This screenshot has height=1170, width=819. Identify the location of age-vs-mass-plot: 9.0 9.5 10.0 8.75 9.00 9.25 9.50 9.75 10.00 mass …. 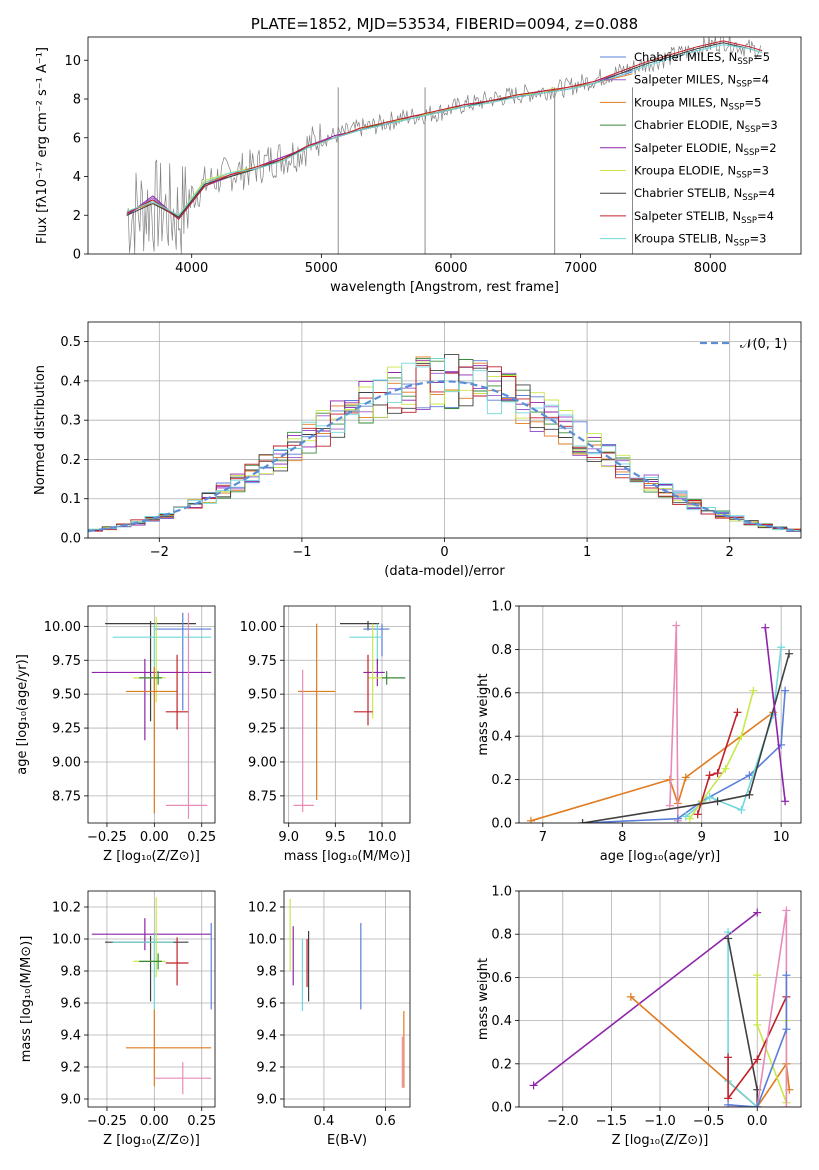
(325, 734).